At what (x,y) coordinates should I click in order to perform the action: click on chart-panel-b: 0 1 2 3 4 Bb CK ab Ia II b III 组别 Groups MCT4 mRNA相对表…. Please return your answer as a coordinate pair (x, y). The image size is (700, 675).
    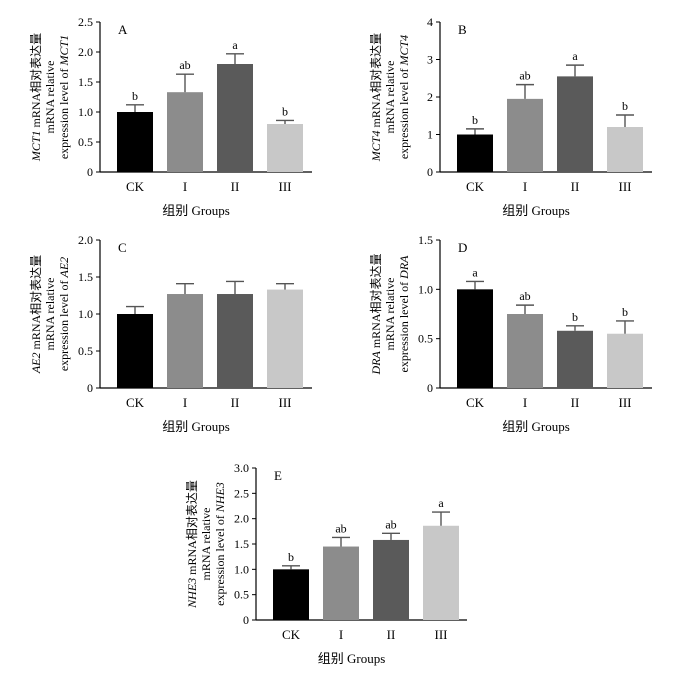
    Looking at the image, I should click on (510, 116).